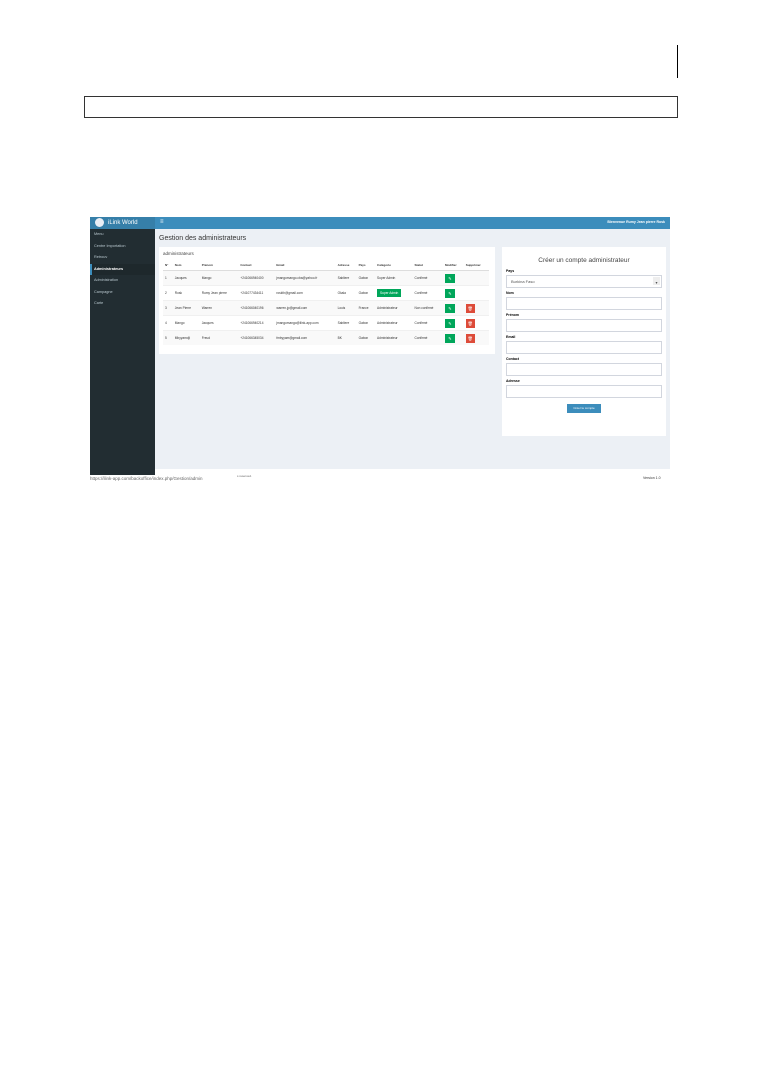 The height and width of the screenshot is (1075, 761). Describe the element at coordinates (122, 269) in the screenshot. I see `sidebar-item: Administrateurs` at that location.